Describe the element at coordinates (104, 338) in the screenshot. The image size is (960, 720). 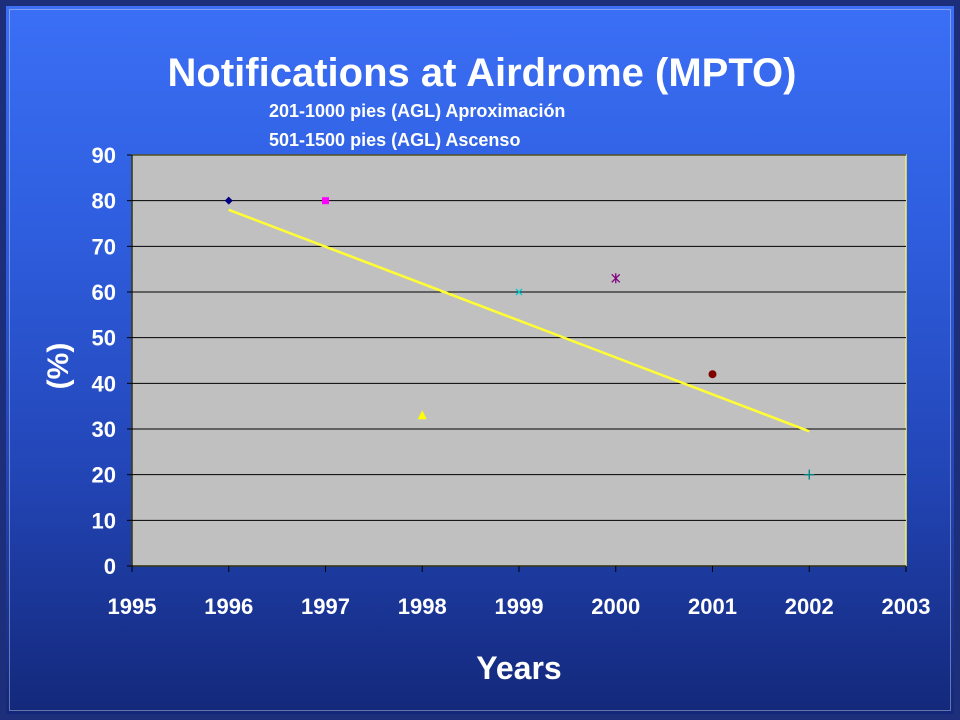
I see `y-tick-label: 50` at that location.